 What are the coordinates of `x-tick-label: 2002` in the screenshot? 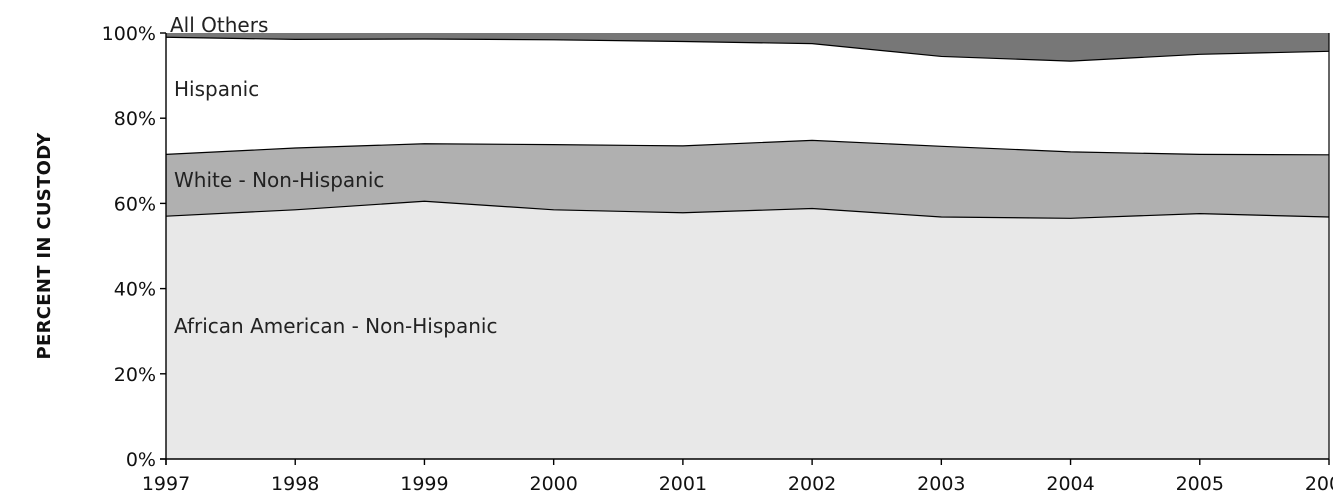 It's located at (812, 484).